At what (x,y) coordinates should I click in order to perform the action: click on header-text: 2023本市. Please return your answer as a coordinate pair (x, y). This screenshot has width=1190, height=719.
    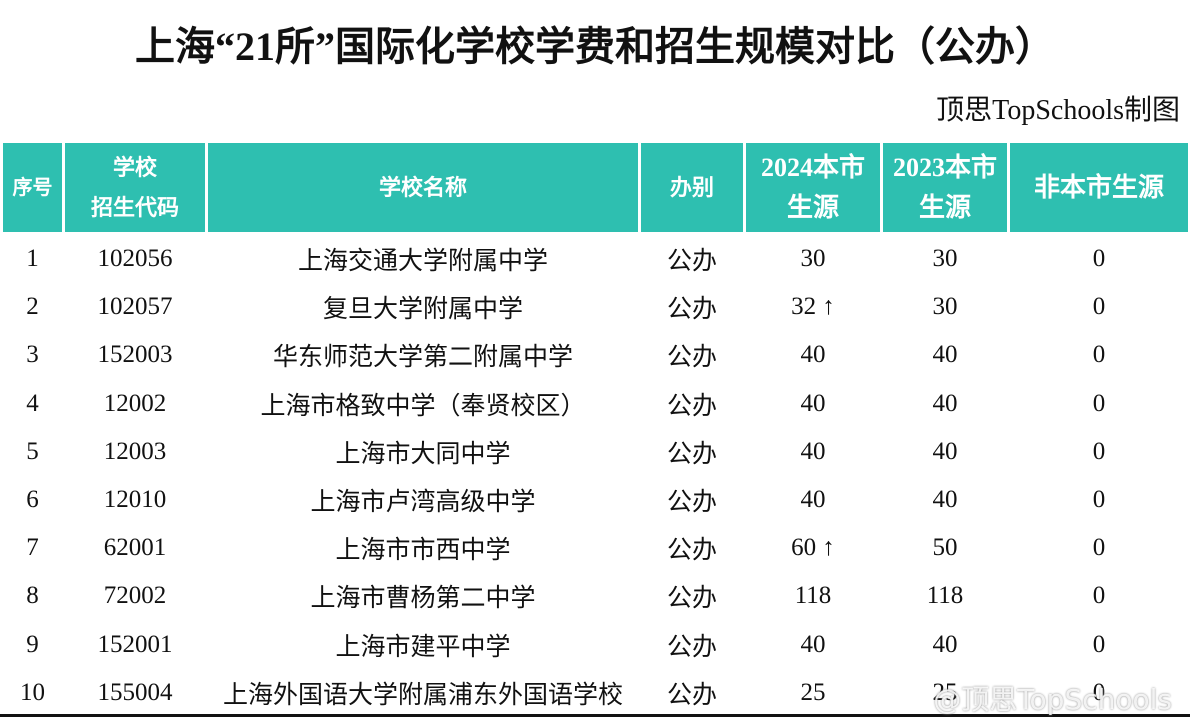
    Looking at the image, I should click on (944, 167).